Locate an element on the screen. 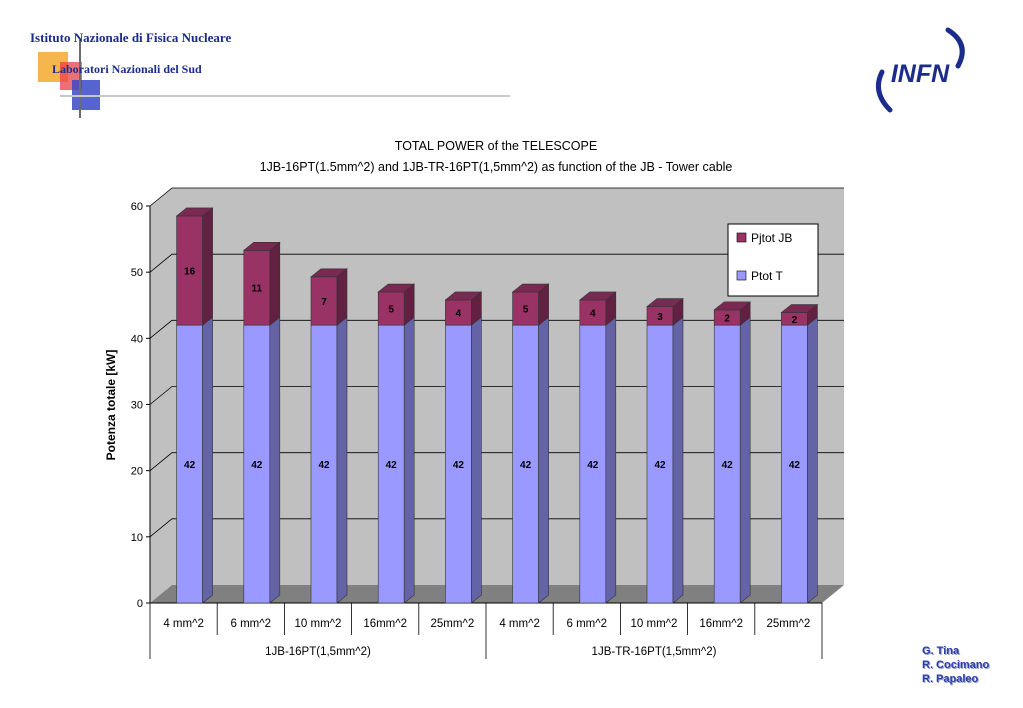  y-tick-label: 10 is located at coordinates (137, 538).